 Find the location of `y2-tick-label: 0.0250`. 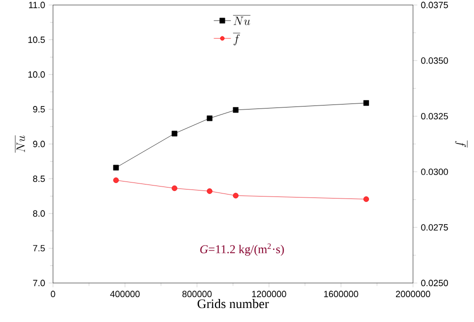

y2-tick-label: 0.0250 is located at coordinates (434, 283).